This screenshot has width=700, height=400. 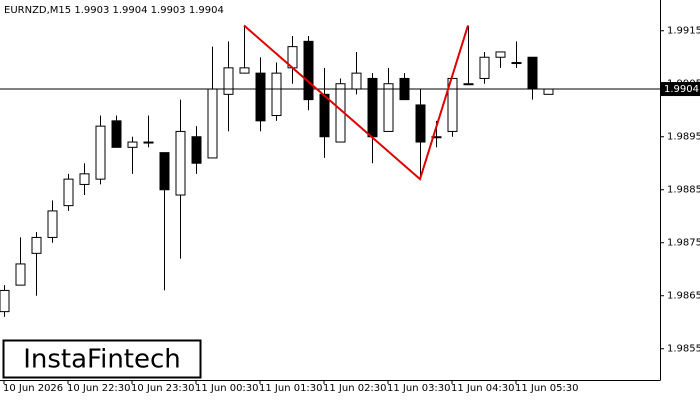 I want to click on x-tick-label: 11 Jun 00:30, so click(x=227, y=388).